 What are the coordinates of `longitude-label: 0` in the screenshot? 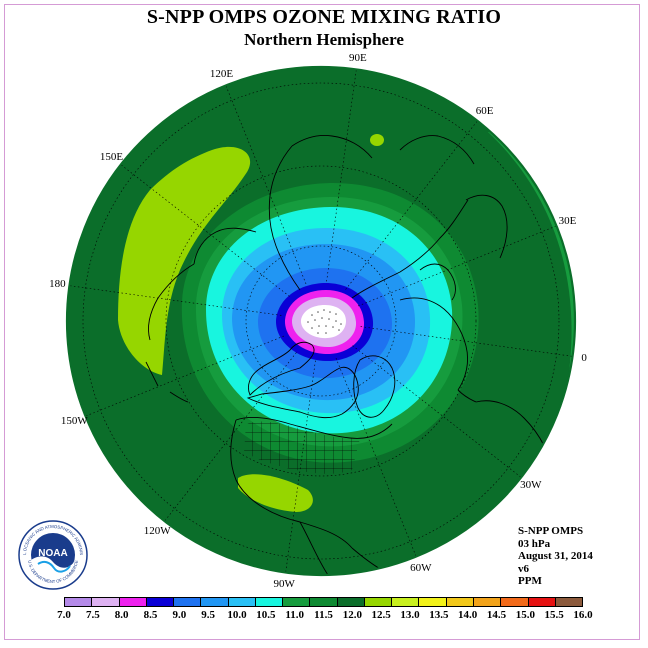 It's located at (584, 358).